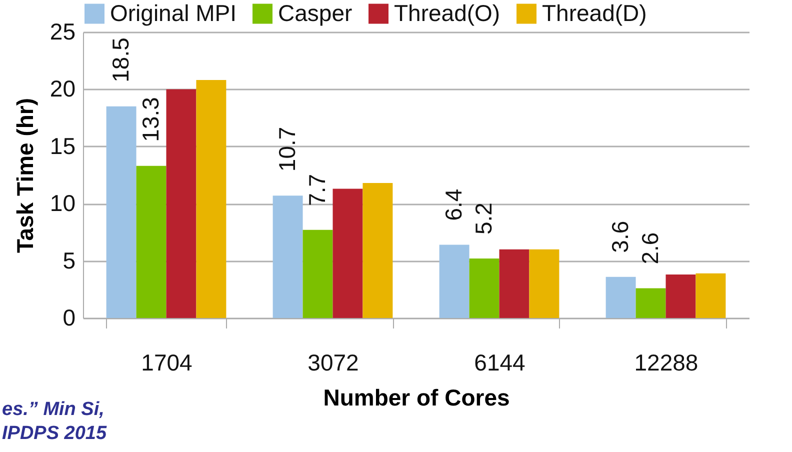  What do you see at coordinates (416, 397) in the screenshot?
I see `x-axis-title: Number of Cores` at bounding box center [416, 397].